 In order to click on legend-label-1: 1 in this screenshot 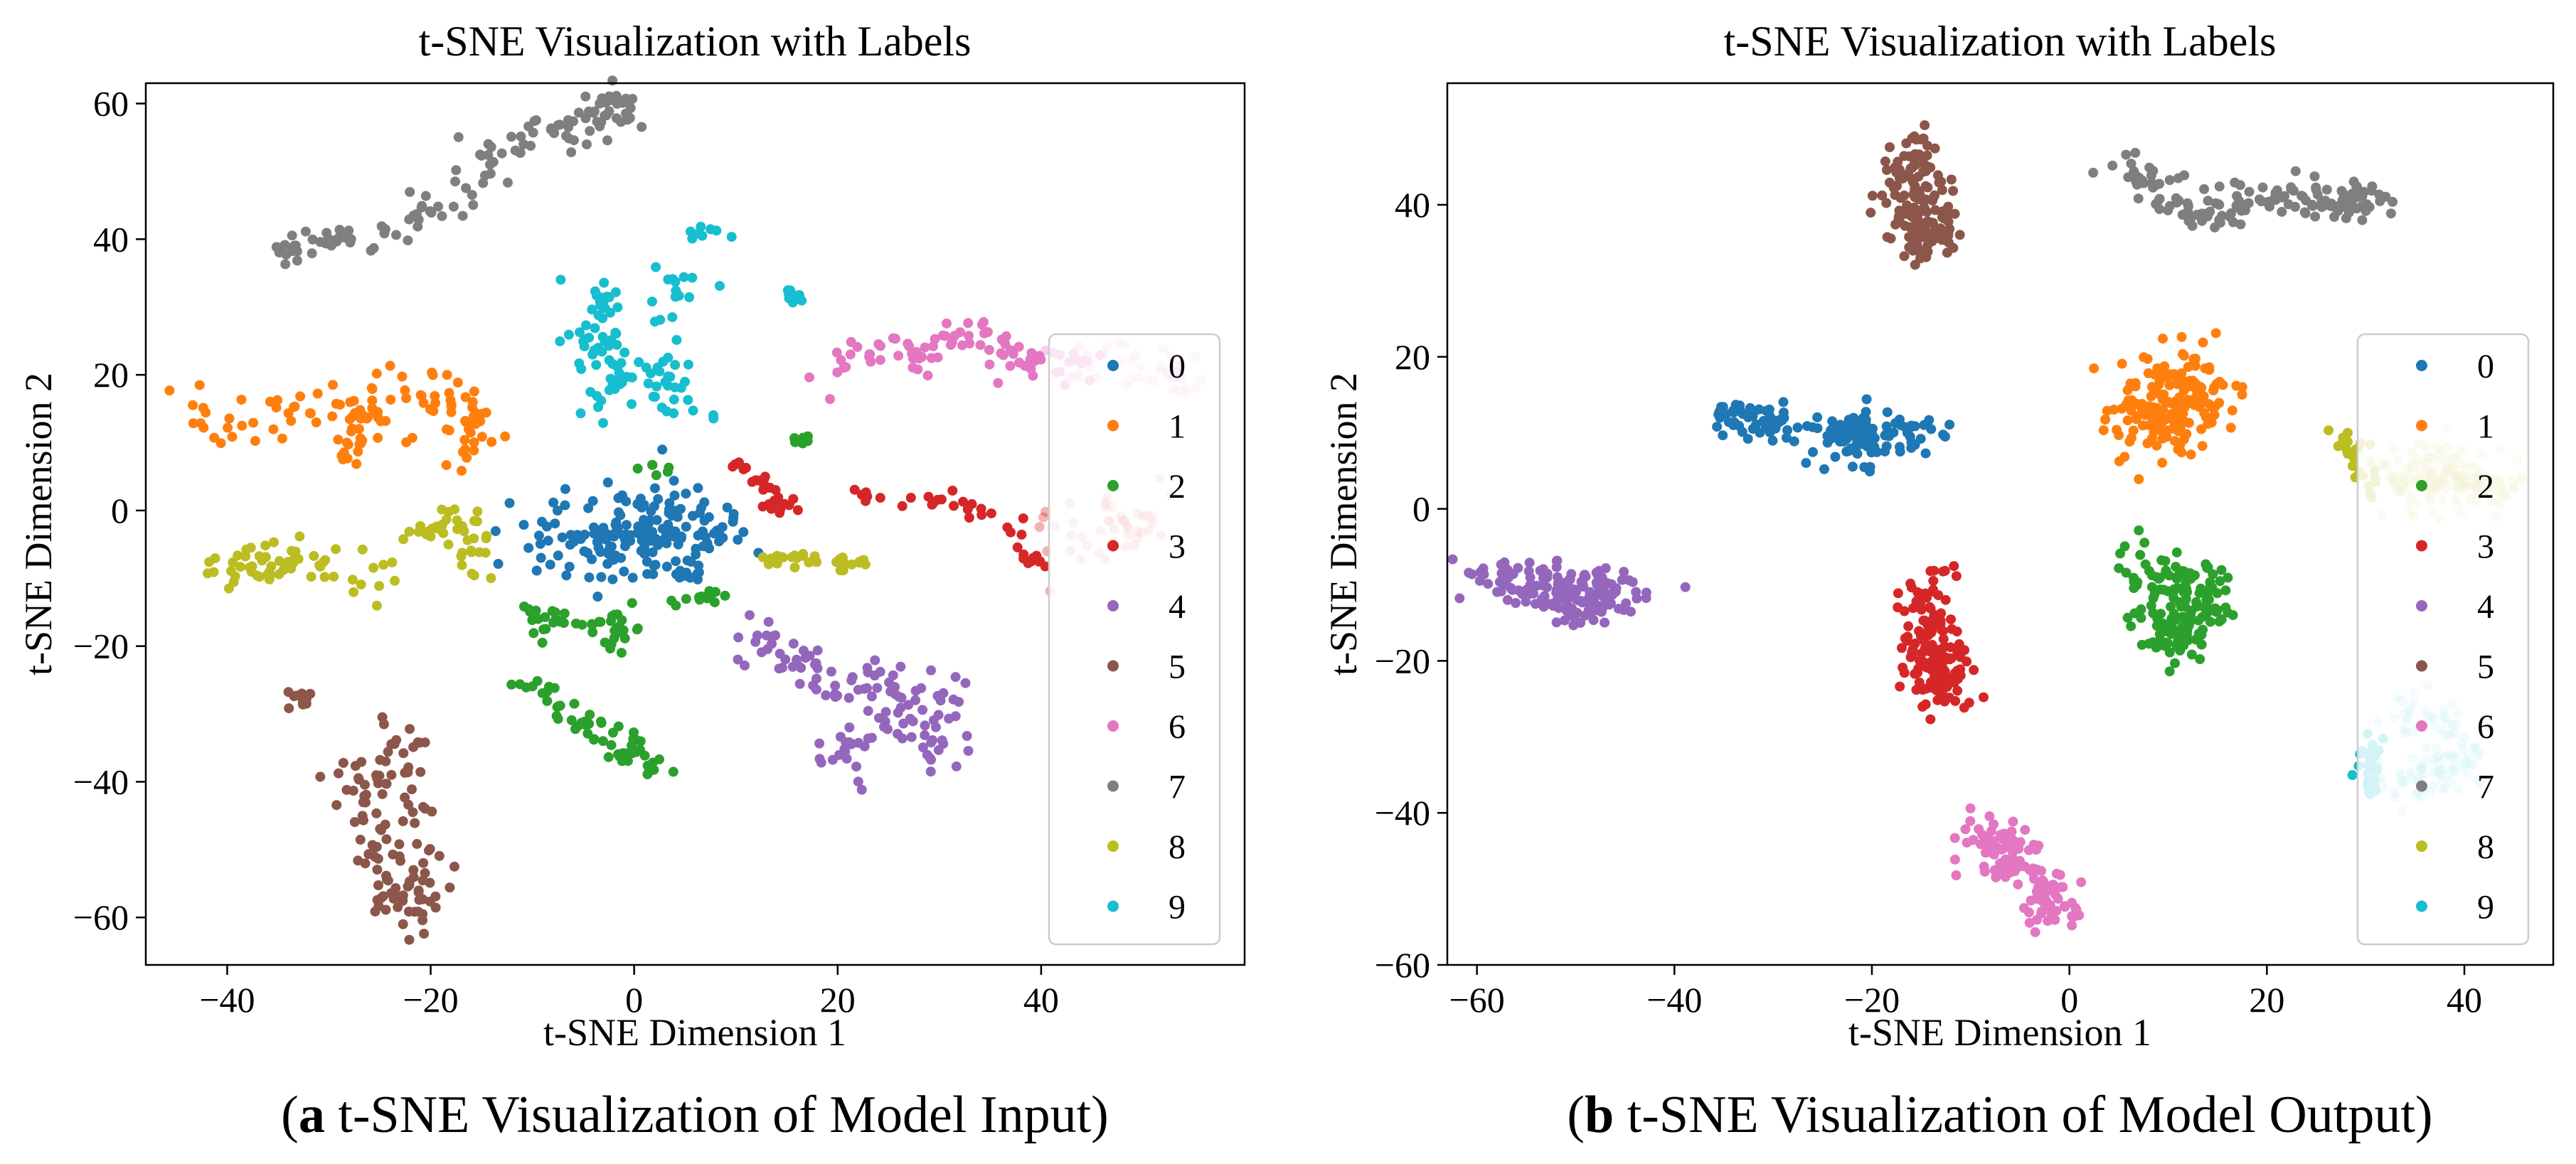, I will do `click(1177, 427)`.